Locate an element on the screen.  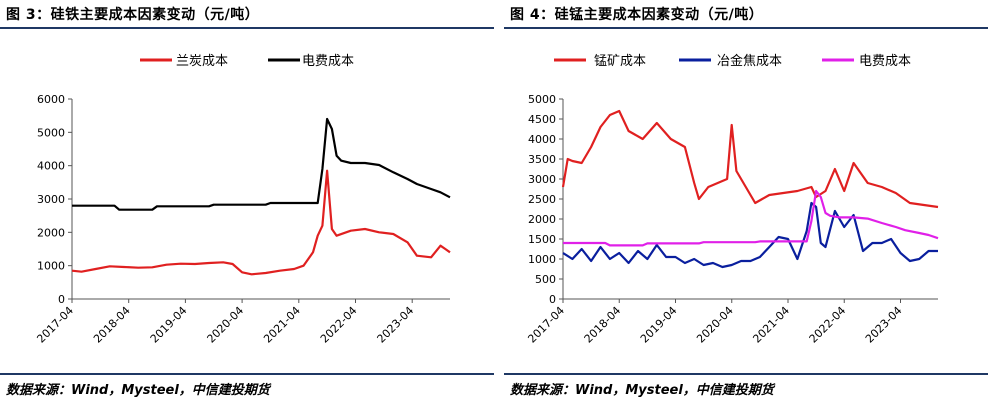
figure-4-top-rule is located at coordinates (746, 28).